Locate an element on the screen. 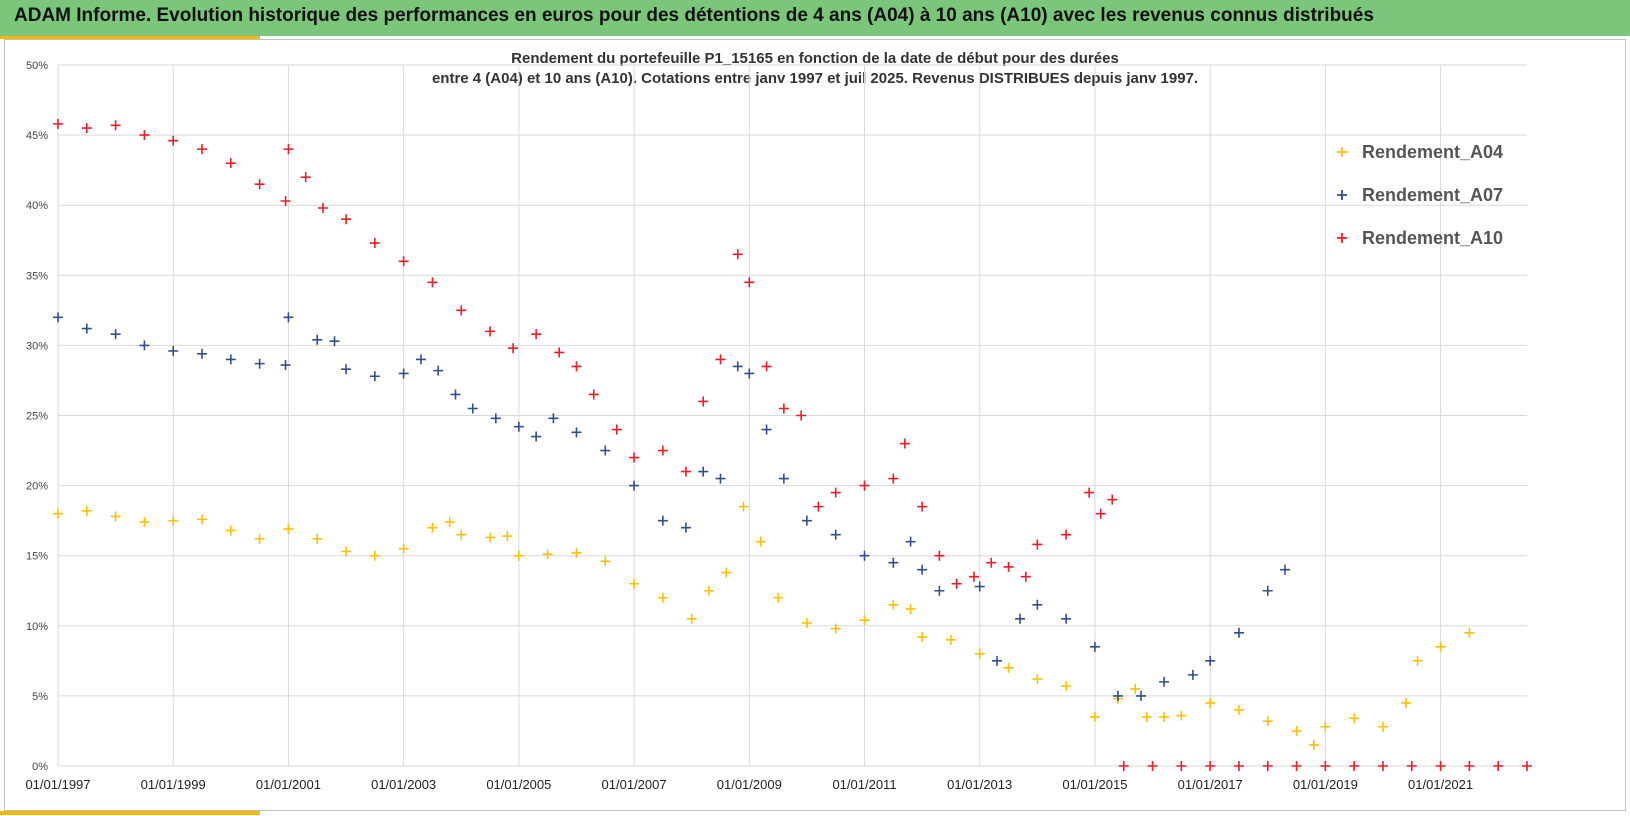 Image resolution: width=1630 pixels, height=816 pixels. y-axis-ticks: 0% 5% 10% 15% 20% 25% 30% 35% 40% 45% 50% is located at coordinates (37, 416).